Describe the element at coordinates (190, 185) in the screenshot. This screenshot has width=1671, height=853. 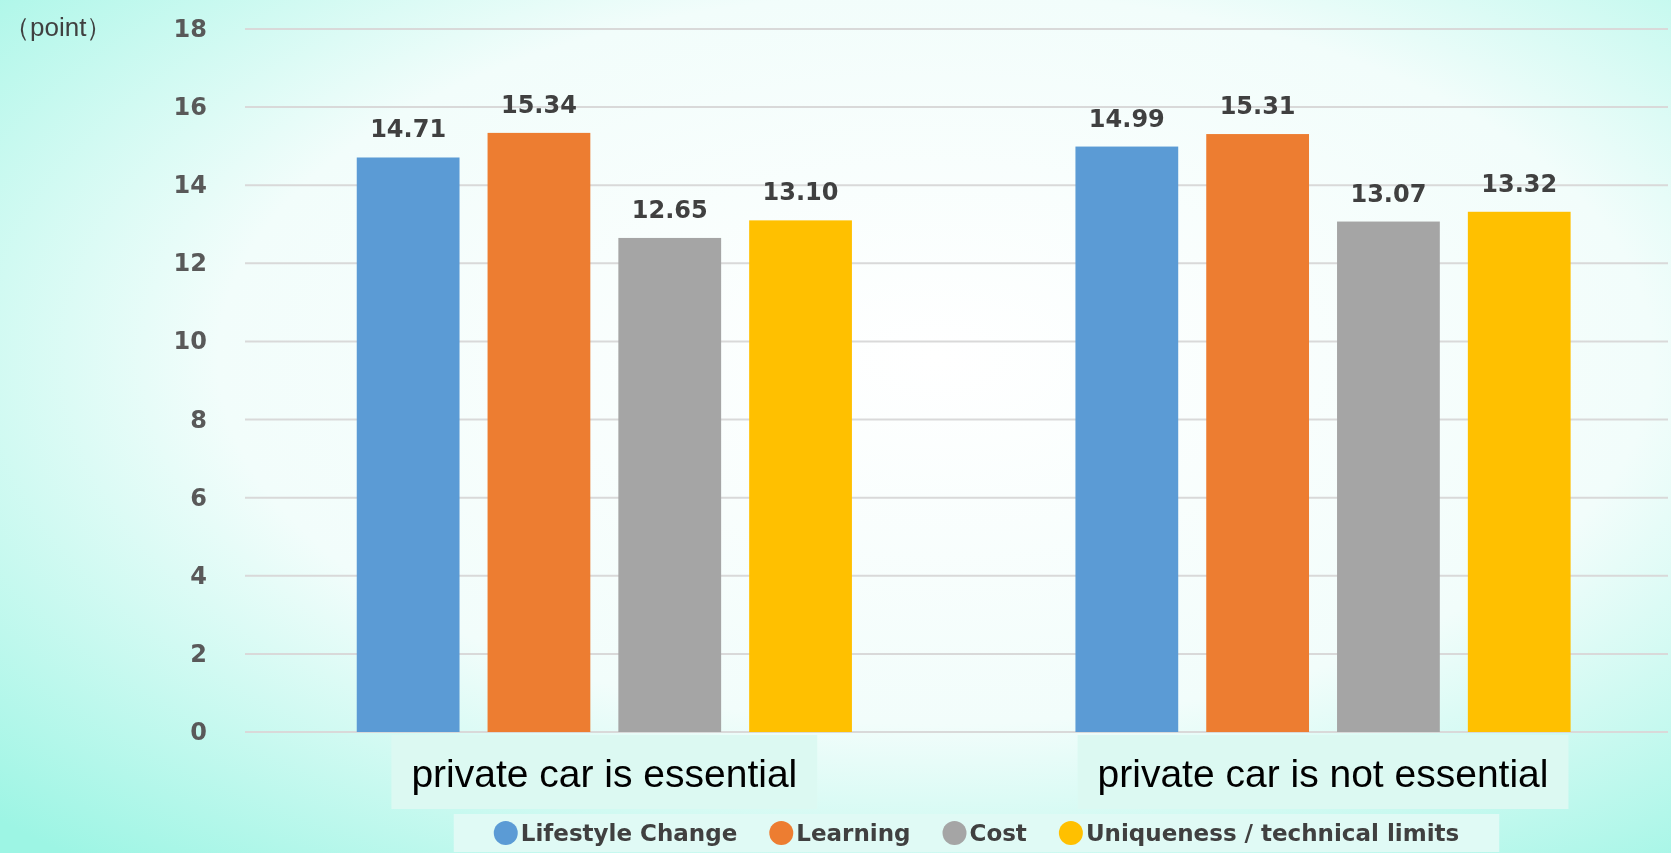
I see `y-tick-label: 14` at that location.